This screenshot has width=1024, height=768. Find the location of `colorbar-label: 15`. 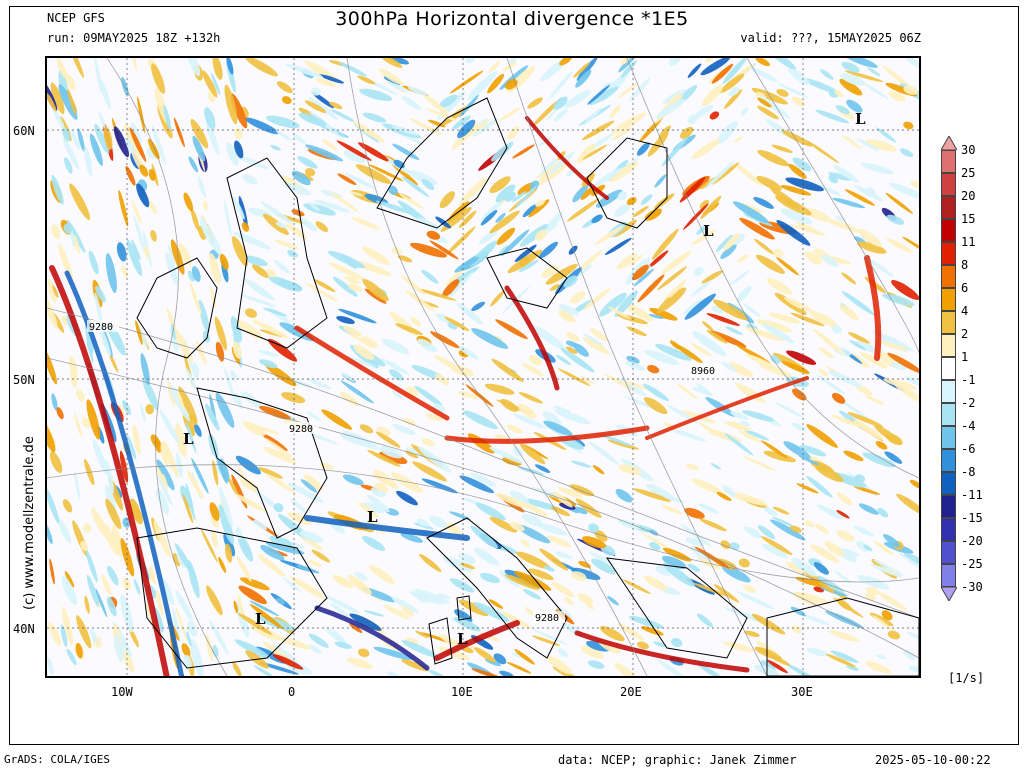

colorbar-label: 15 is located at coordinates (968, 219).